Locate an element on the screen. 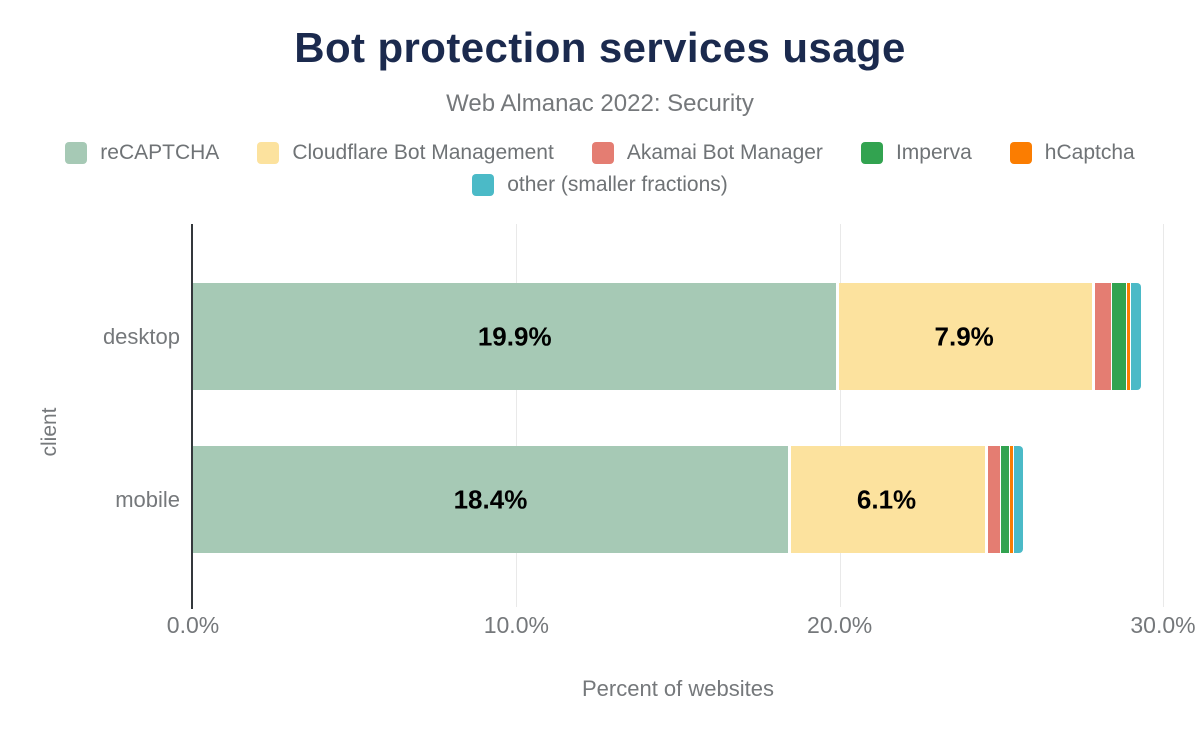 Image resolution: width=1200 pixels, height=742 pixels. legend-item-imperva: Imperva is located at coordinates (916, 153).